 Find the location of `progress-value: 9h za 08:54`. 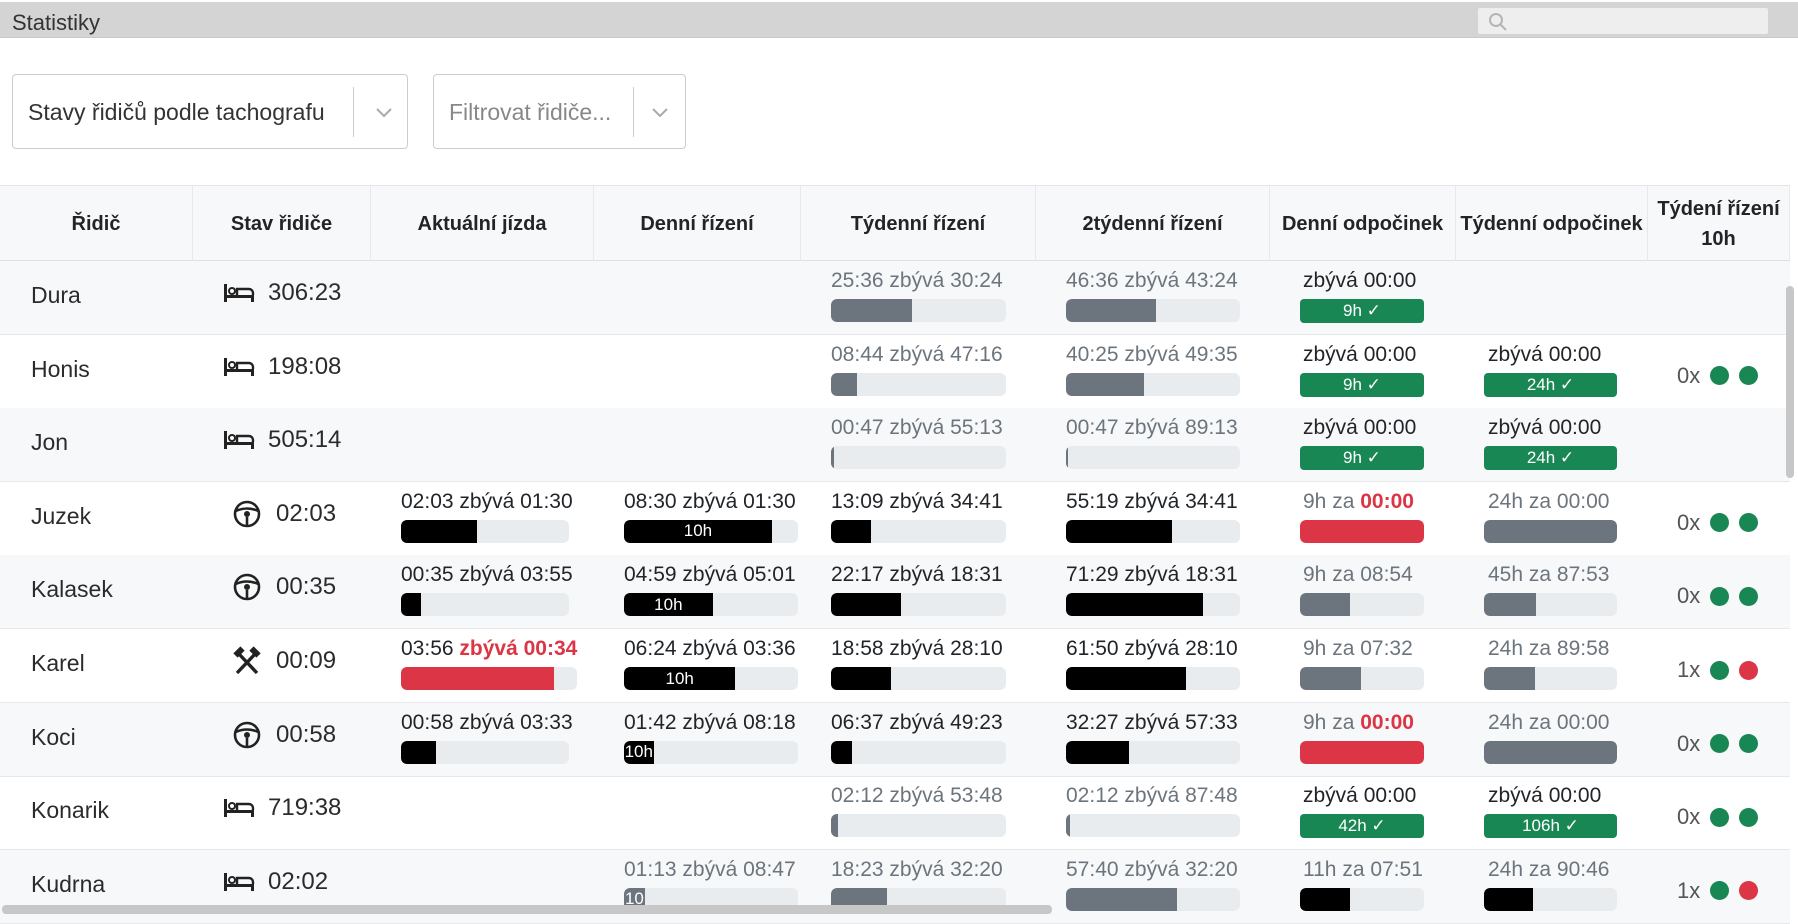

progress-value: 9h za 08:54 is located at coordinates (1358, 575).